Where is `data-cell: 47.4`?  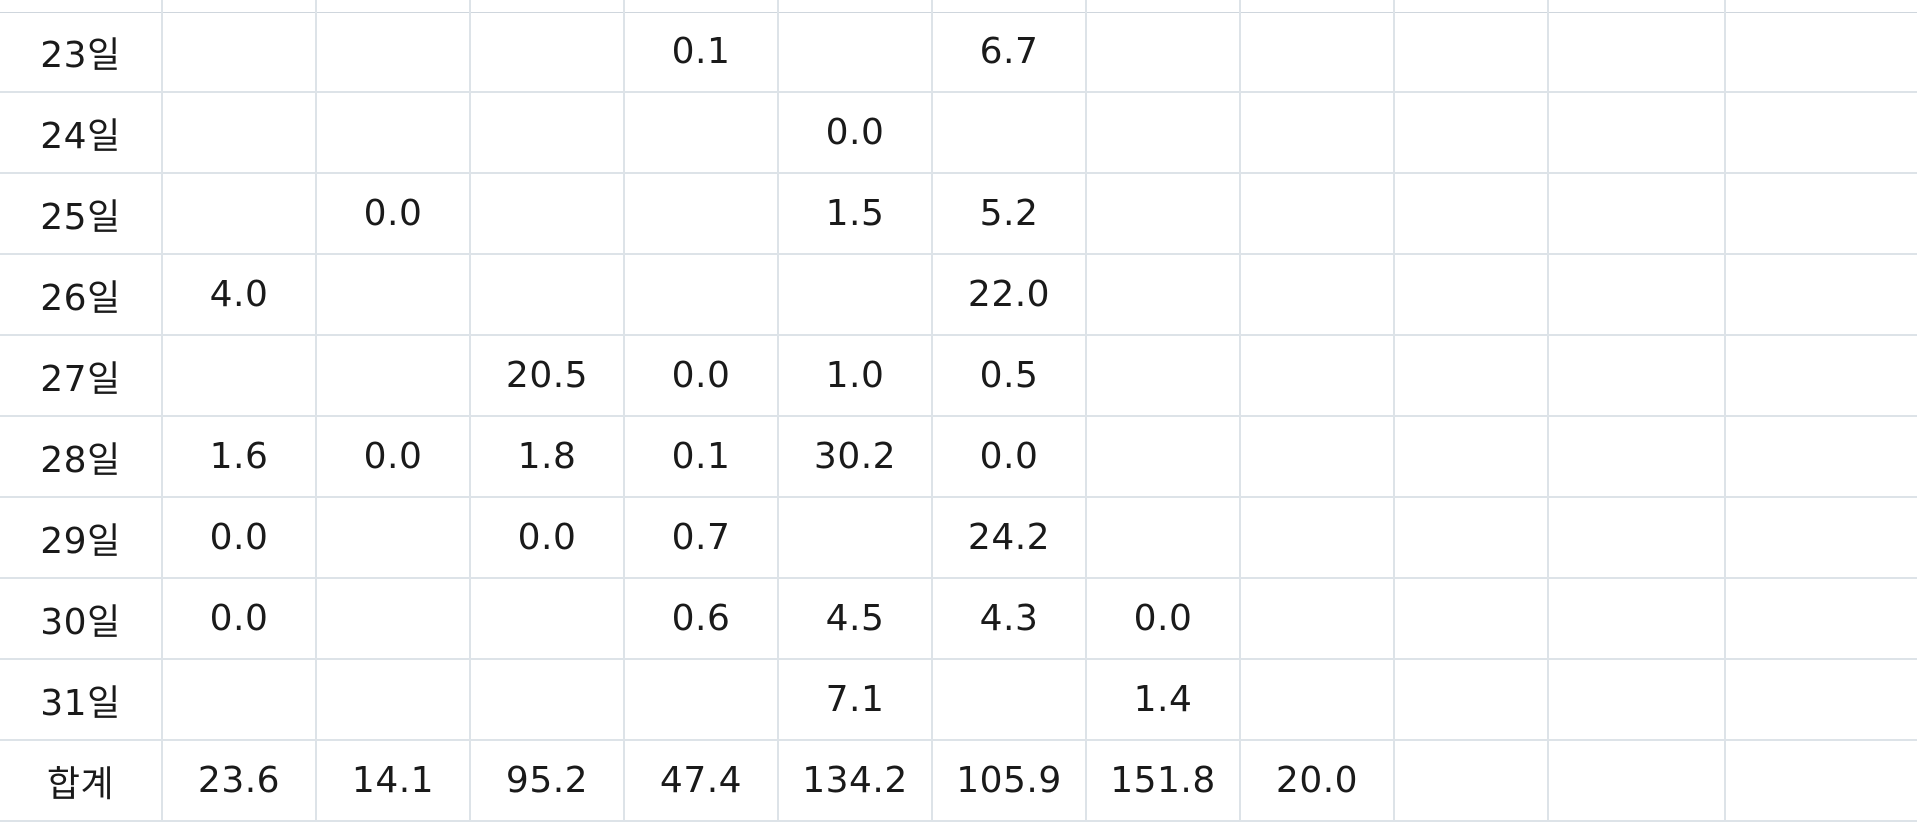 data-cell: 47.4 is located at coordinates (702, 780).